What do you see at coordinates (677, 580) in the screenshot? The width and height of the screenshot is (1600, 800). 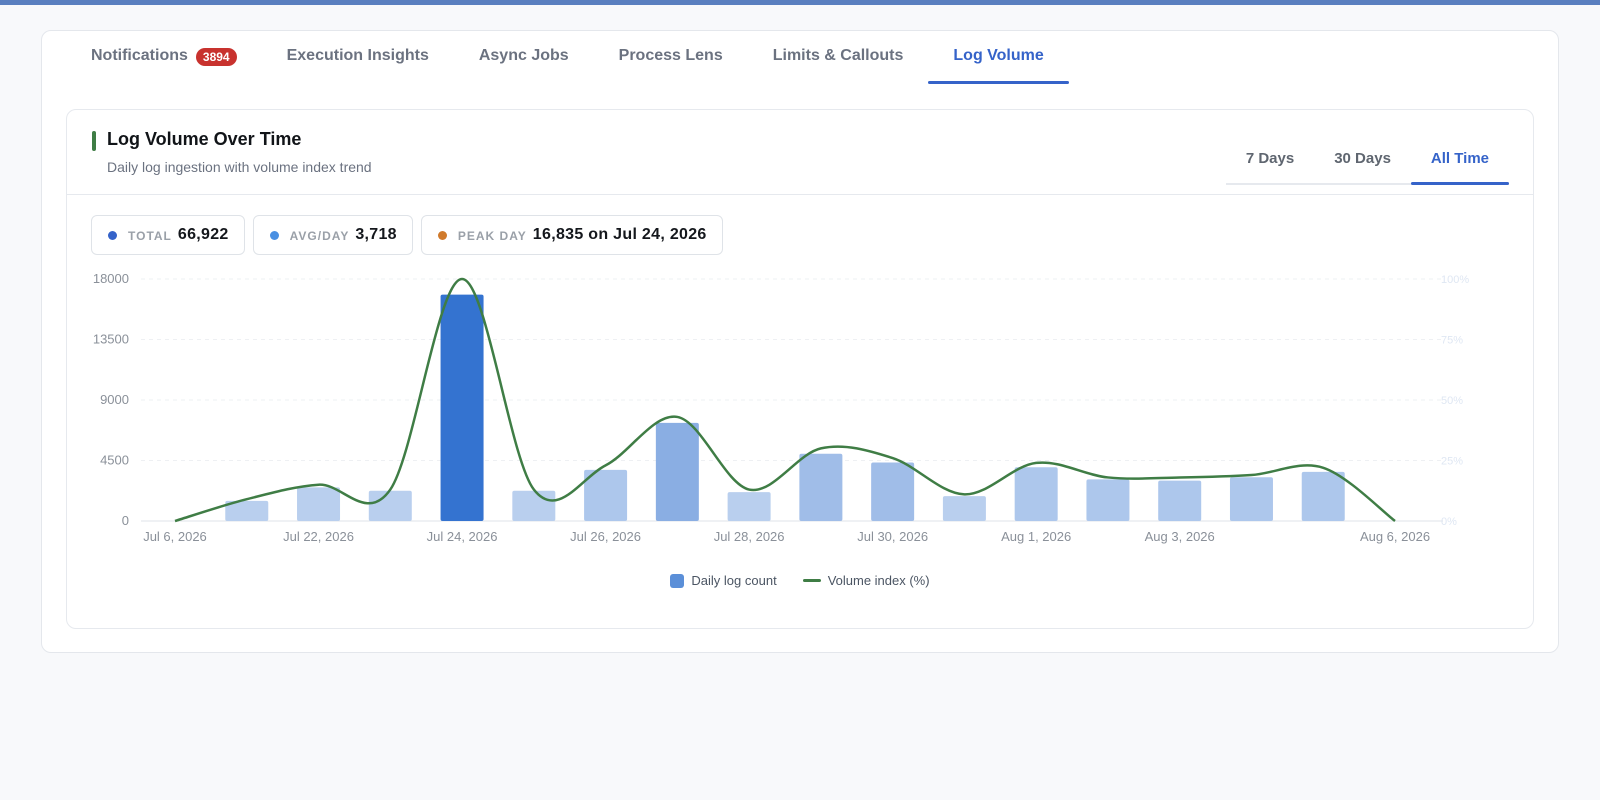 I see `bar-swatch-icon` at bounding box center [677, 580].